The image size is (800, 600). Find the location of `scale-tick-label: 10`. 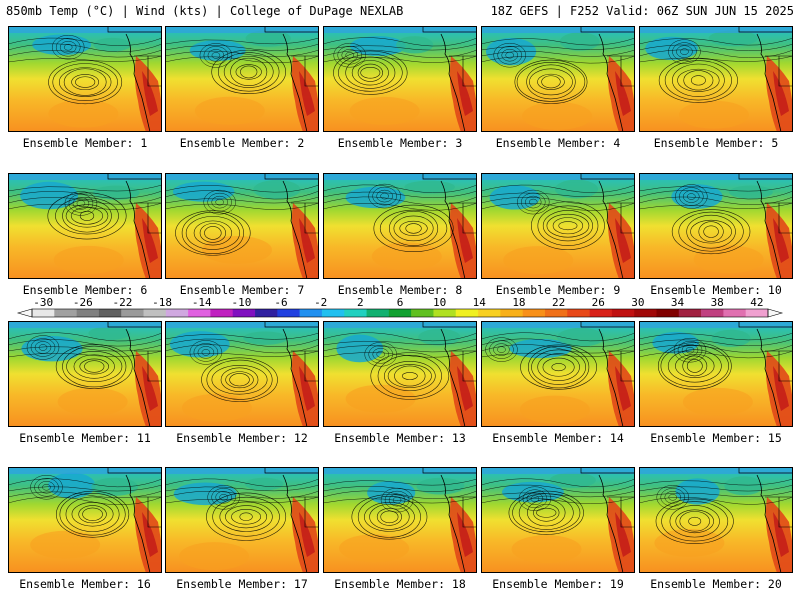

scale-tick-label: 10 is located at coordinates (439, 303).